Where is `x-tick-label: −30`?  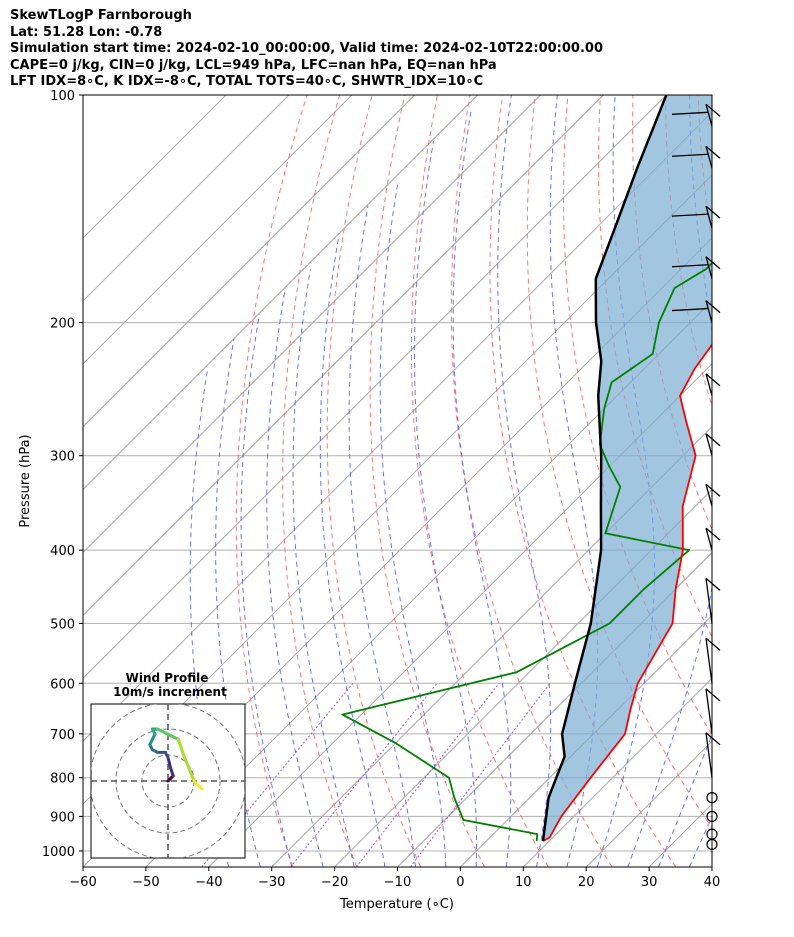
x-tick-label: −30 is located at coordinates (271, 882).